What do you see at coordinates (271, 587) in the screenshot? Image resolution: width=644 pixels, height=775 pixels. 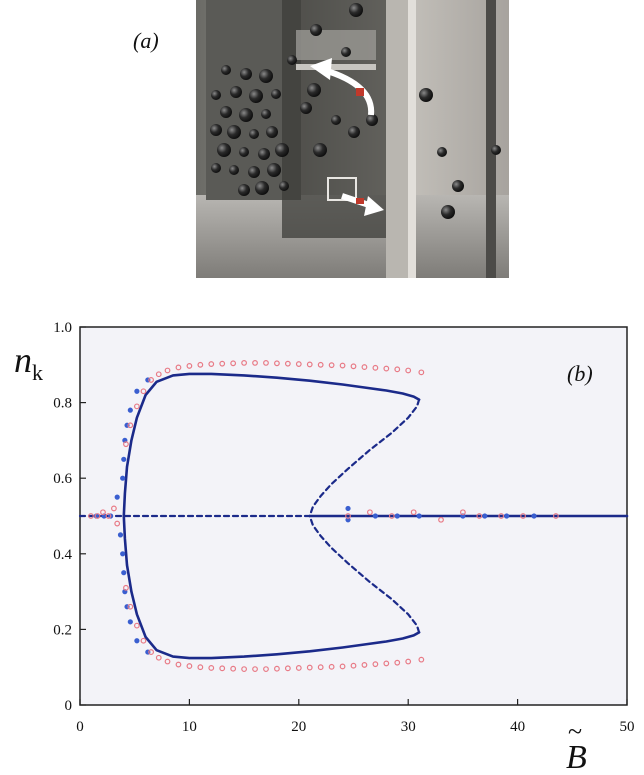 I see `stable-lower-curve` at bounding box center [271, 587].